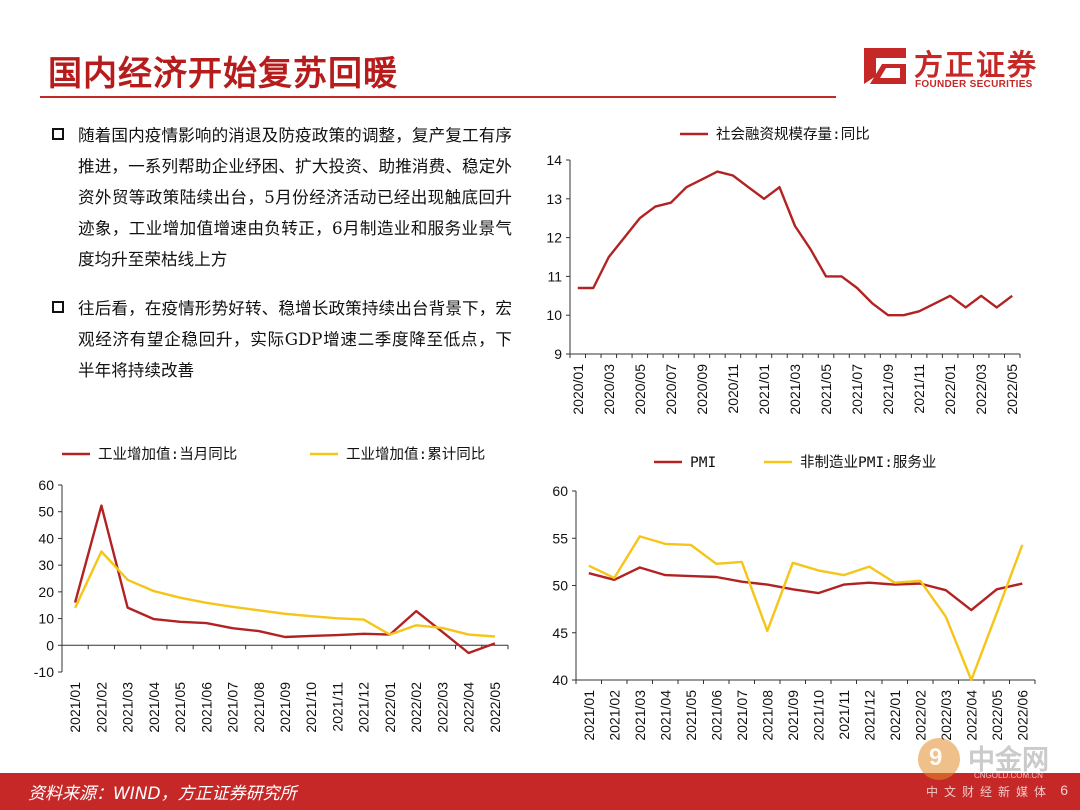  What do you see at coordinates (702, 389) in the screenshot?
I see `x-tick-label: 2020/09` at bounding box center [702, 389].